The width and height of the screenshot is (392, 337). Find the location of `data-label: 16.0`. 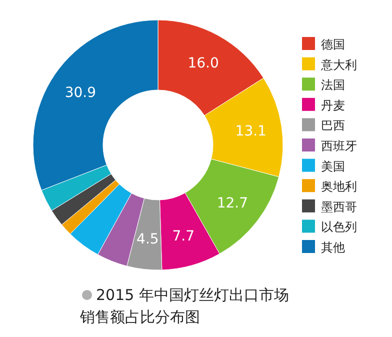

data-label: 16.0 is located at coordinates (203, 64).